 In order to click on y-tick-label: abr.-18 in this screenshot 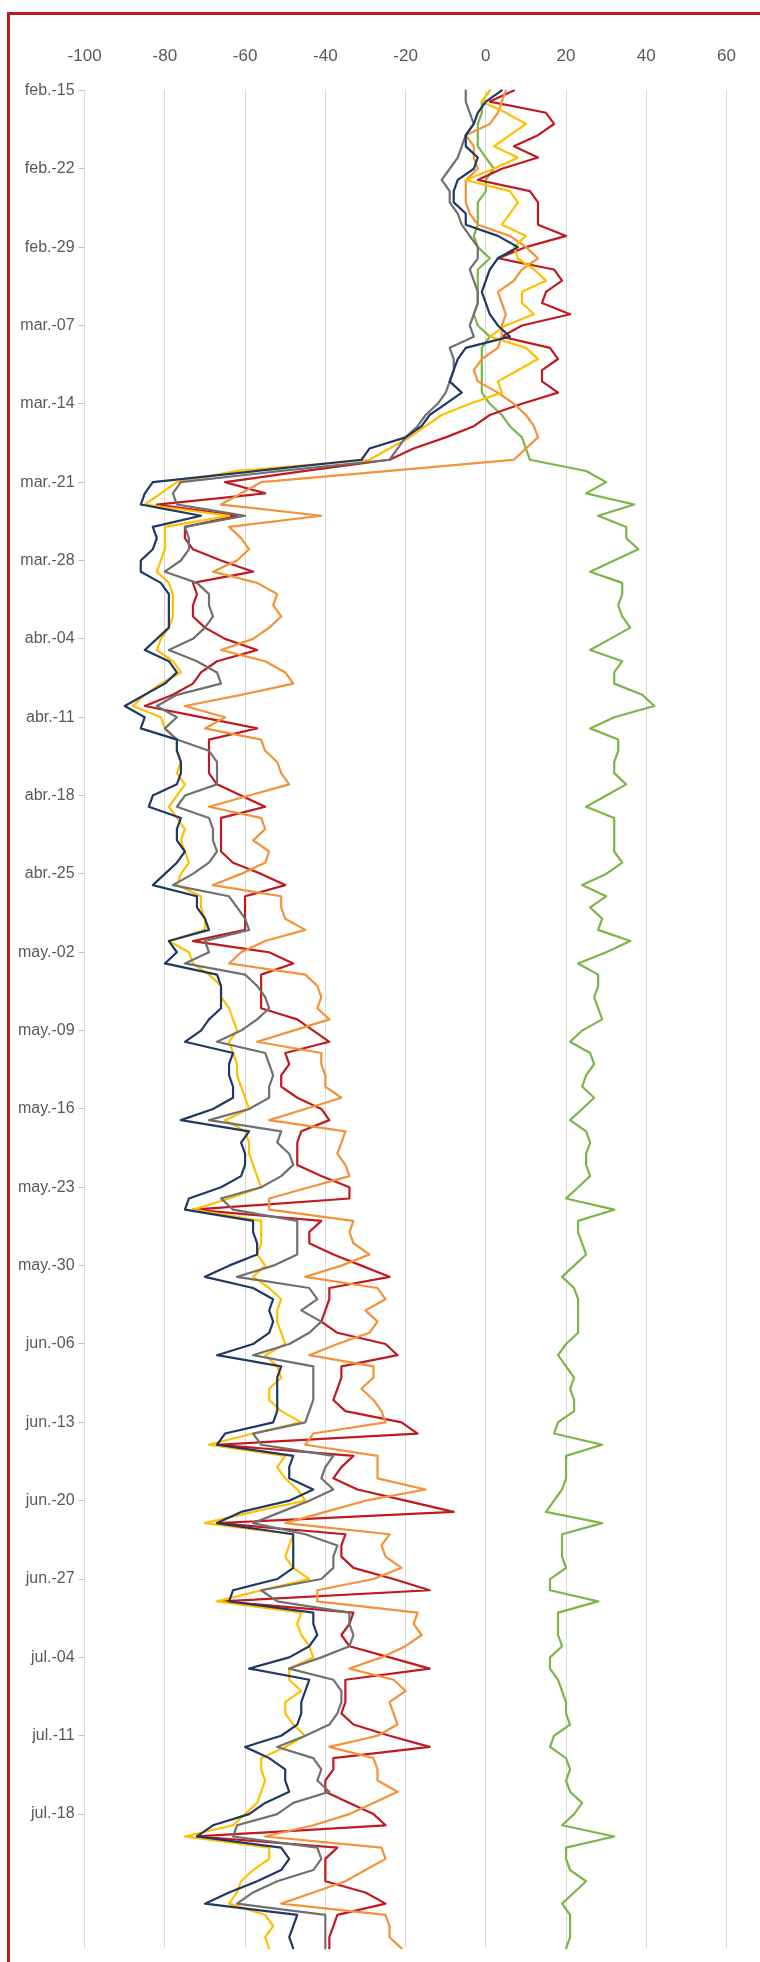, I will do `click(49, 794)`.